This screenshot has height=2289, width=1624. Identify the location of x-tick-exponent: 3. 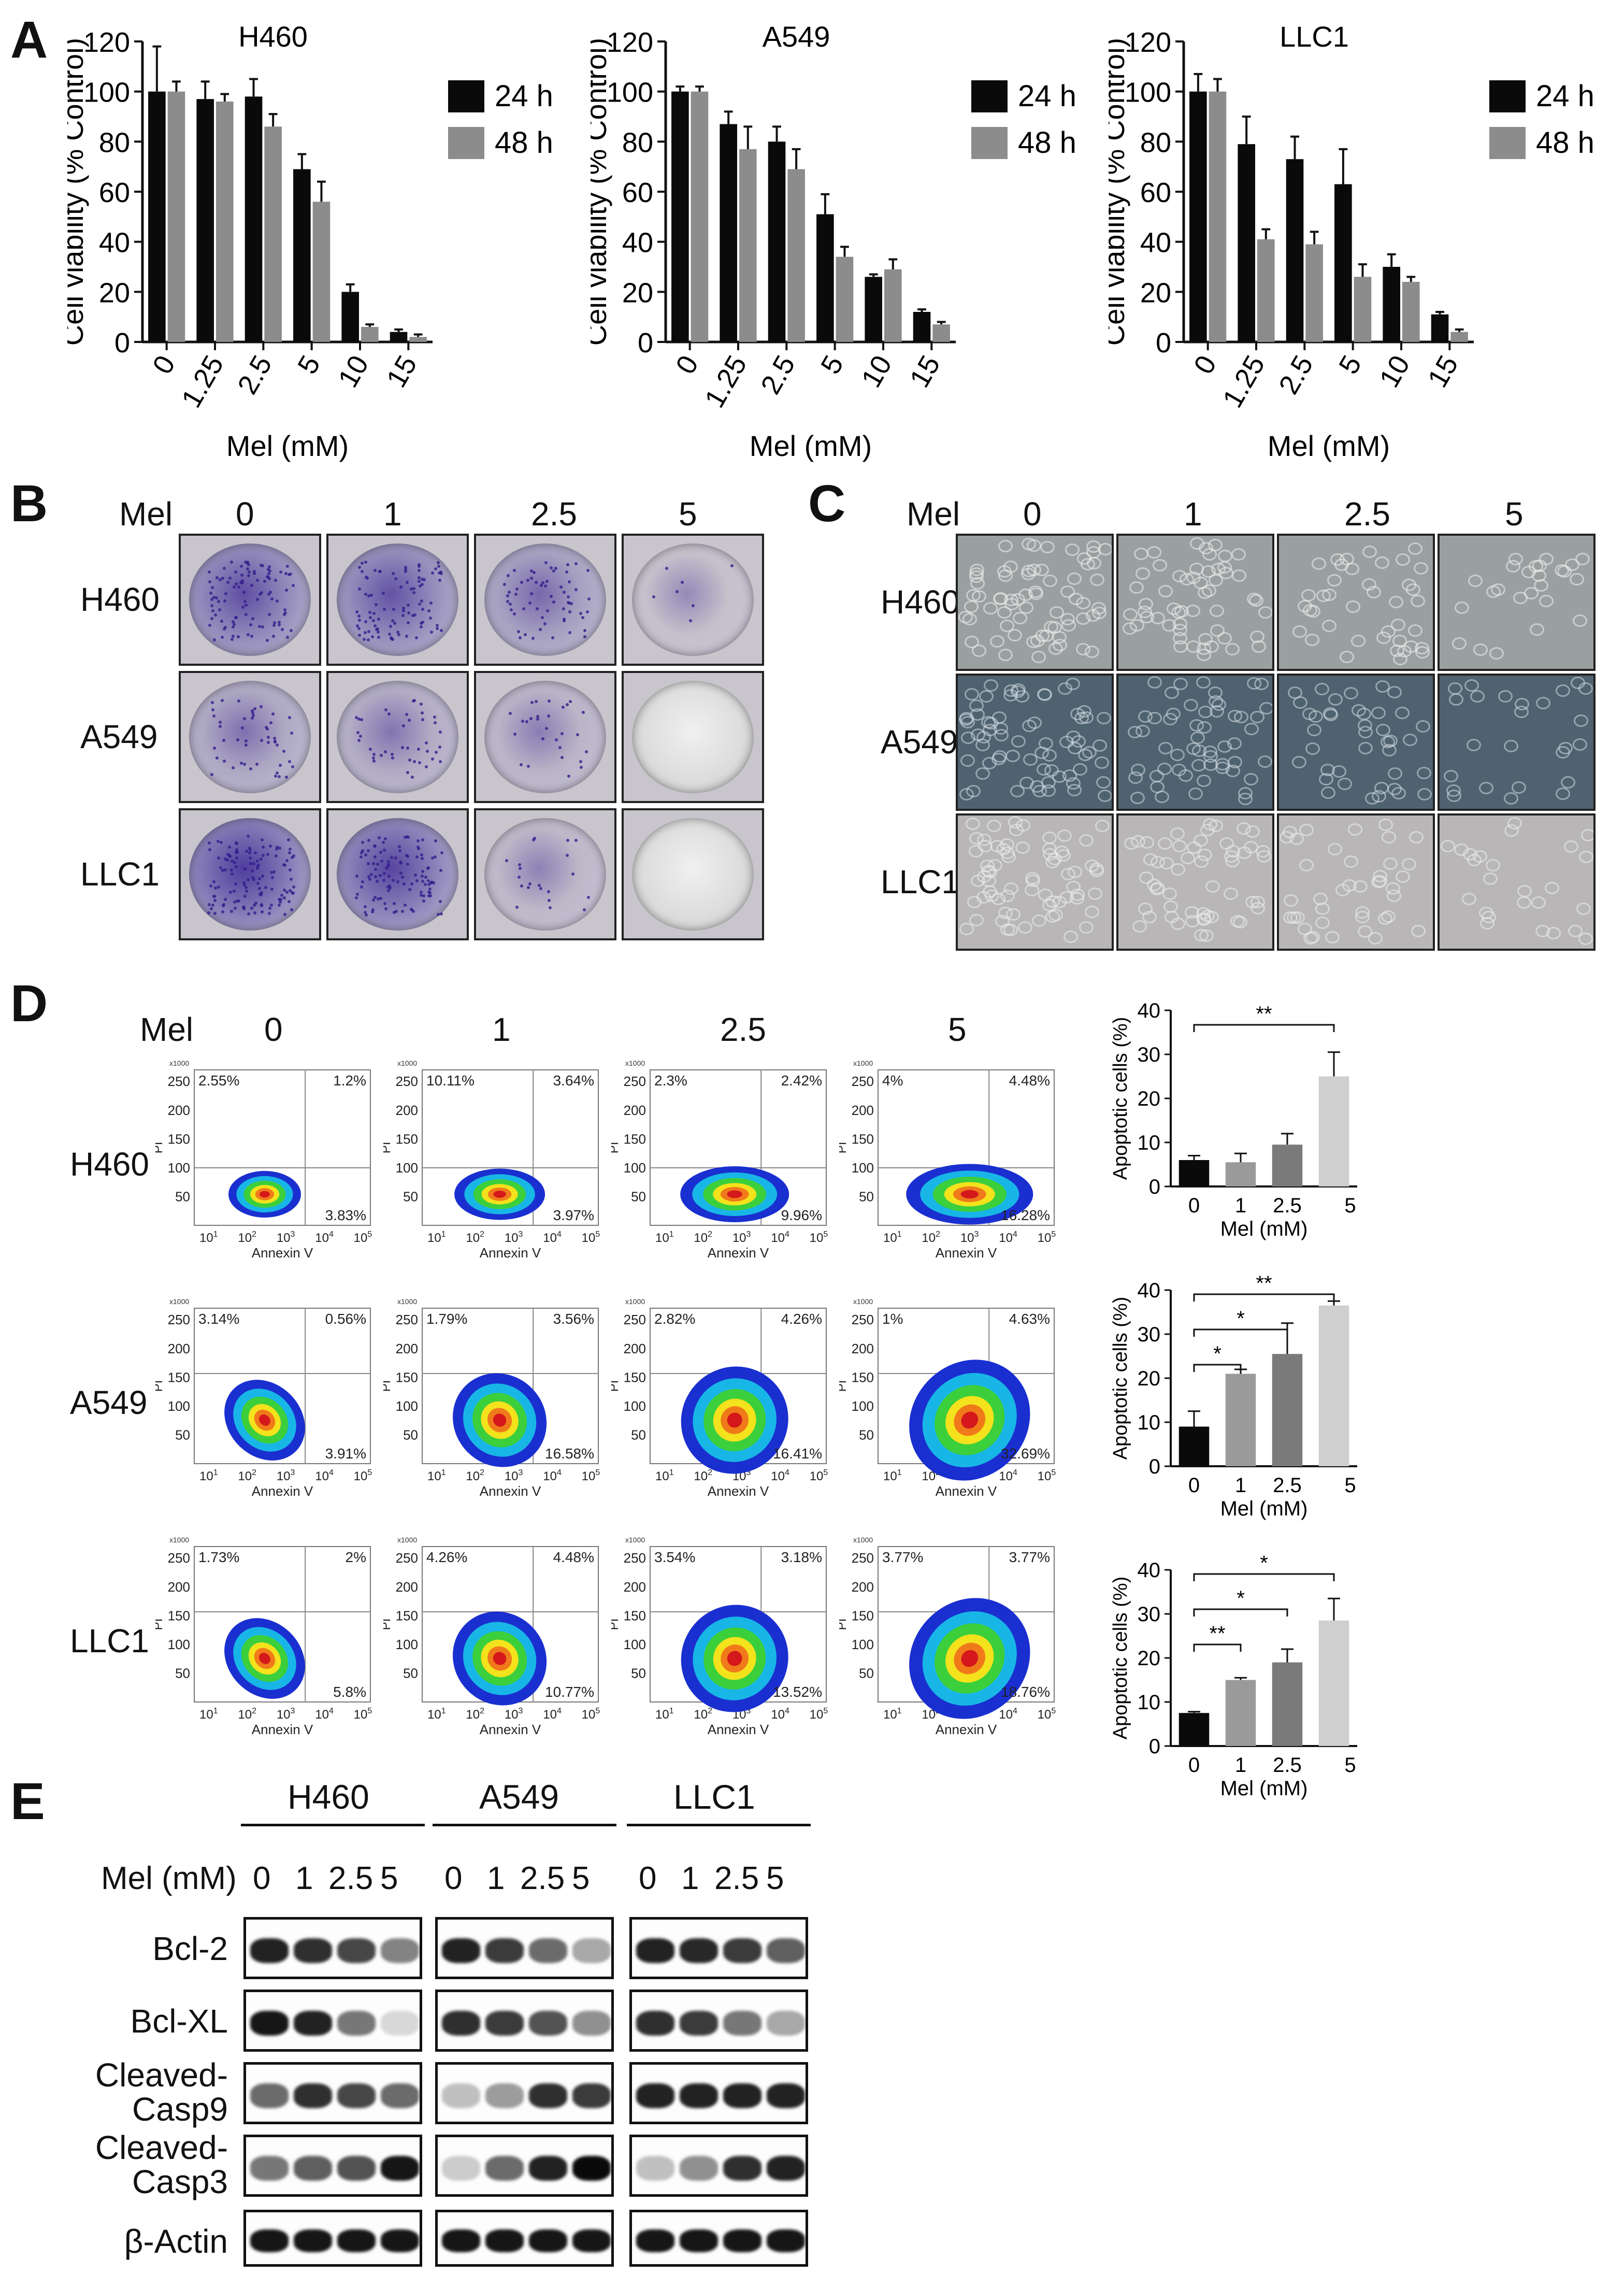
(293, 1472).